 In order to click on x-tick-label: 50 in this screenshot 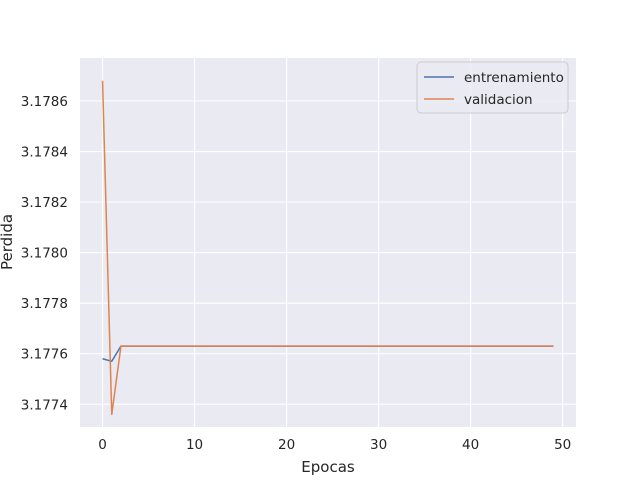, I will do `click(562, 445)`.